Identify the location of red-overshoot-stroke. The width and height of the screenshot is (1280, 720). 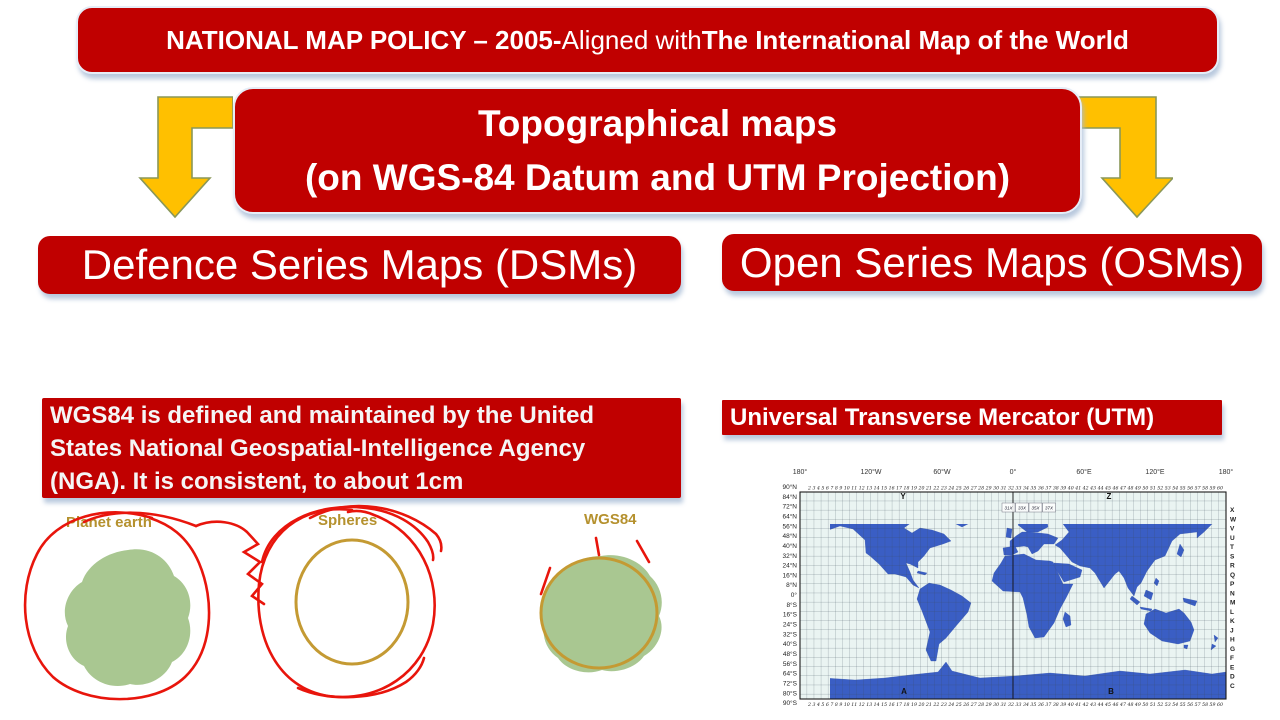
(140, 519).